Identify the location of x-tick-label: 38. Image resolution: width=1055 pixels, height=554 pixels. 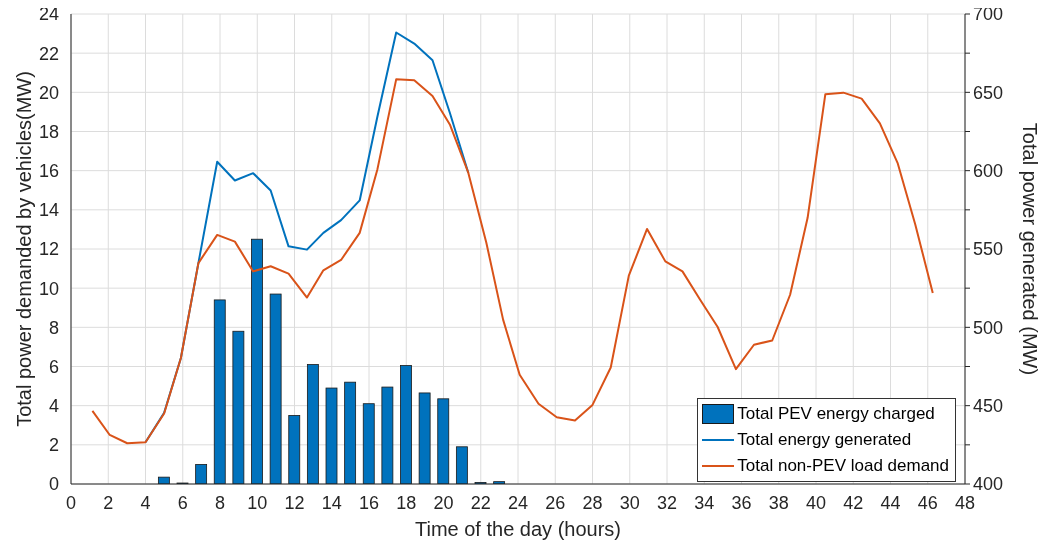
(778, 502).